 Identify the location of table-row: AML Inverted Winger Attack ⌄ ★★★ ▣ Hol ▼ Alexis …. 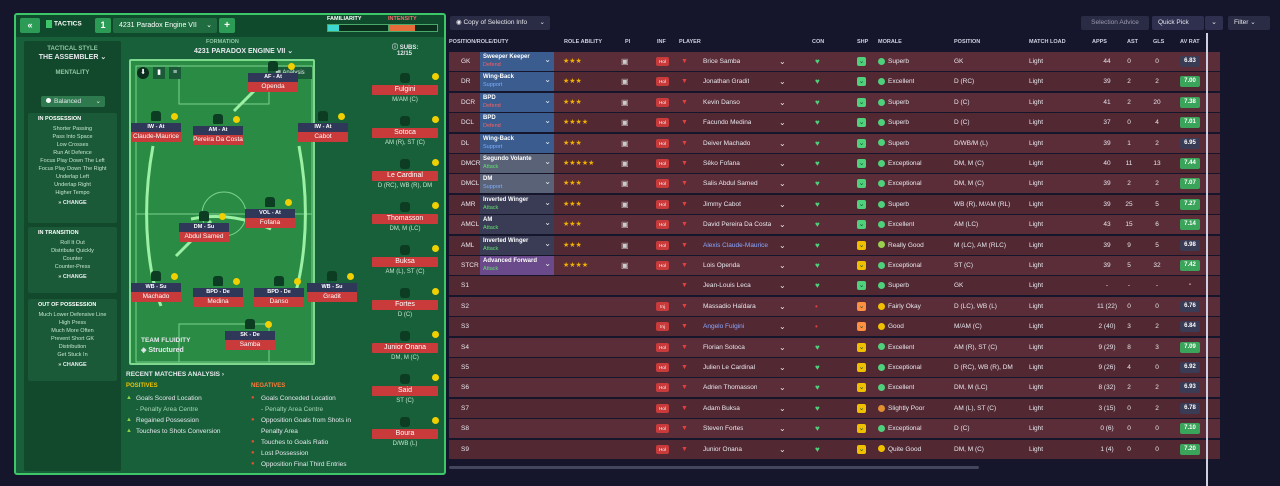
(834, 245).